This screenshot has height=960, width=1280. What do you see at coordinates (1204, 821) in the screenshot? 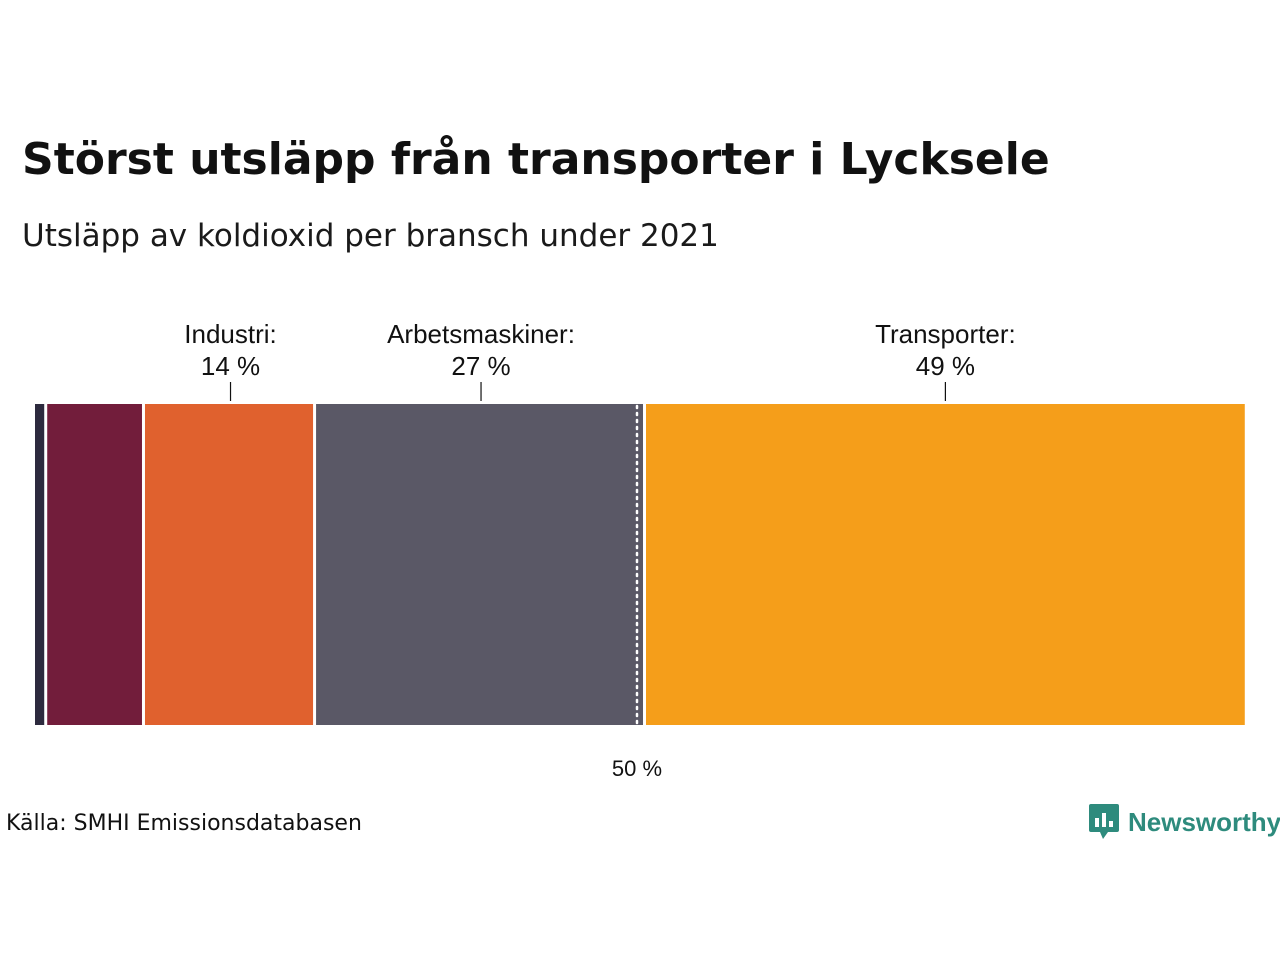
I see `brand-name: Newsworthy` at bounding box center [1204, 821].